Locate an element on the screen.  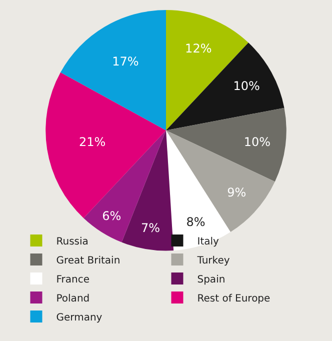
data-label: 7% is located at coordinates (150, 227).